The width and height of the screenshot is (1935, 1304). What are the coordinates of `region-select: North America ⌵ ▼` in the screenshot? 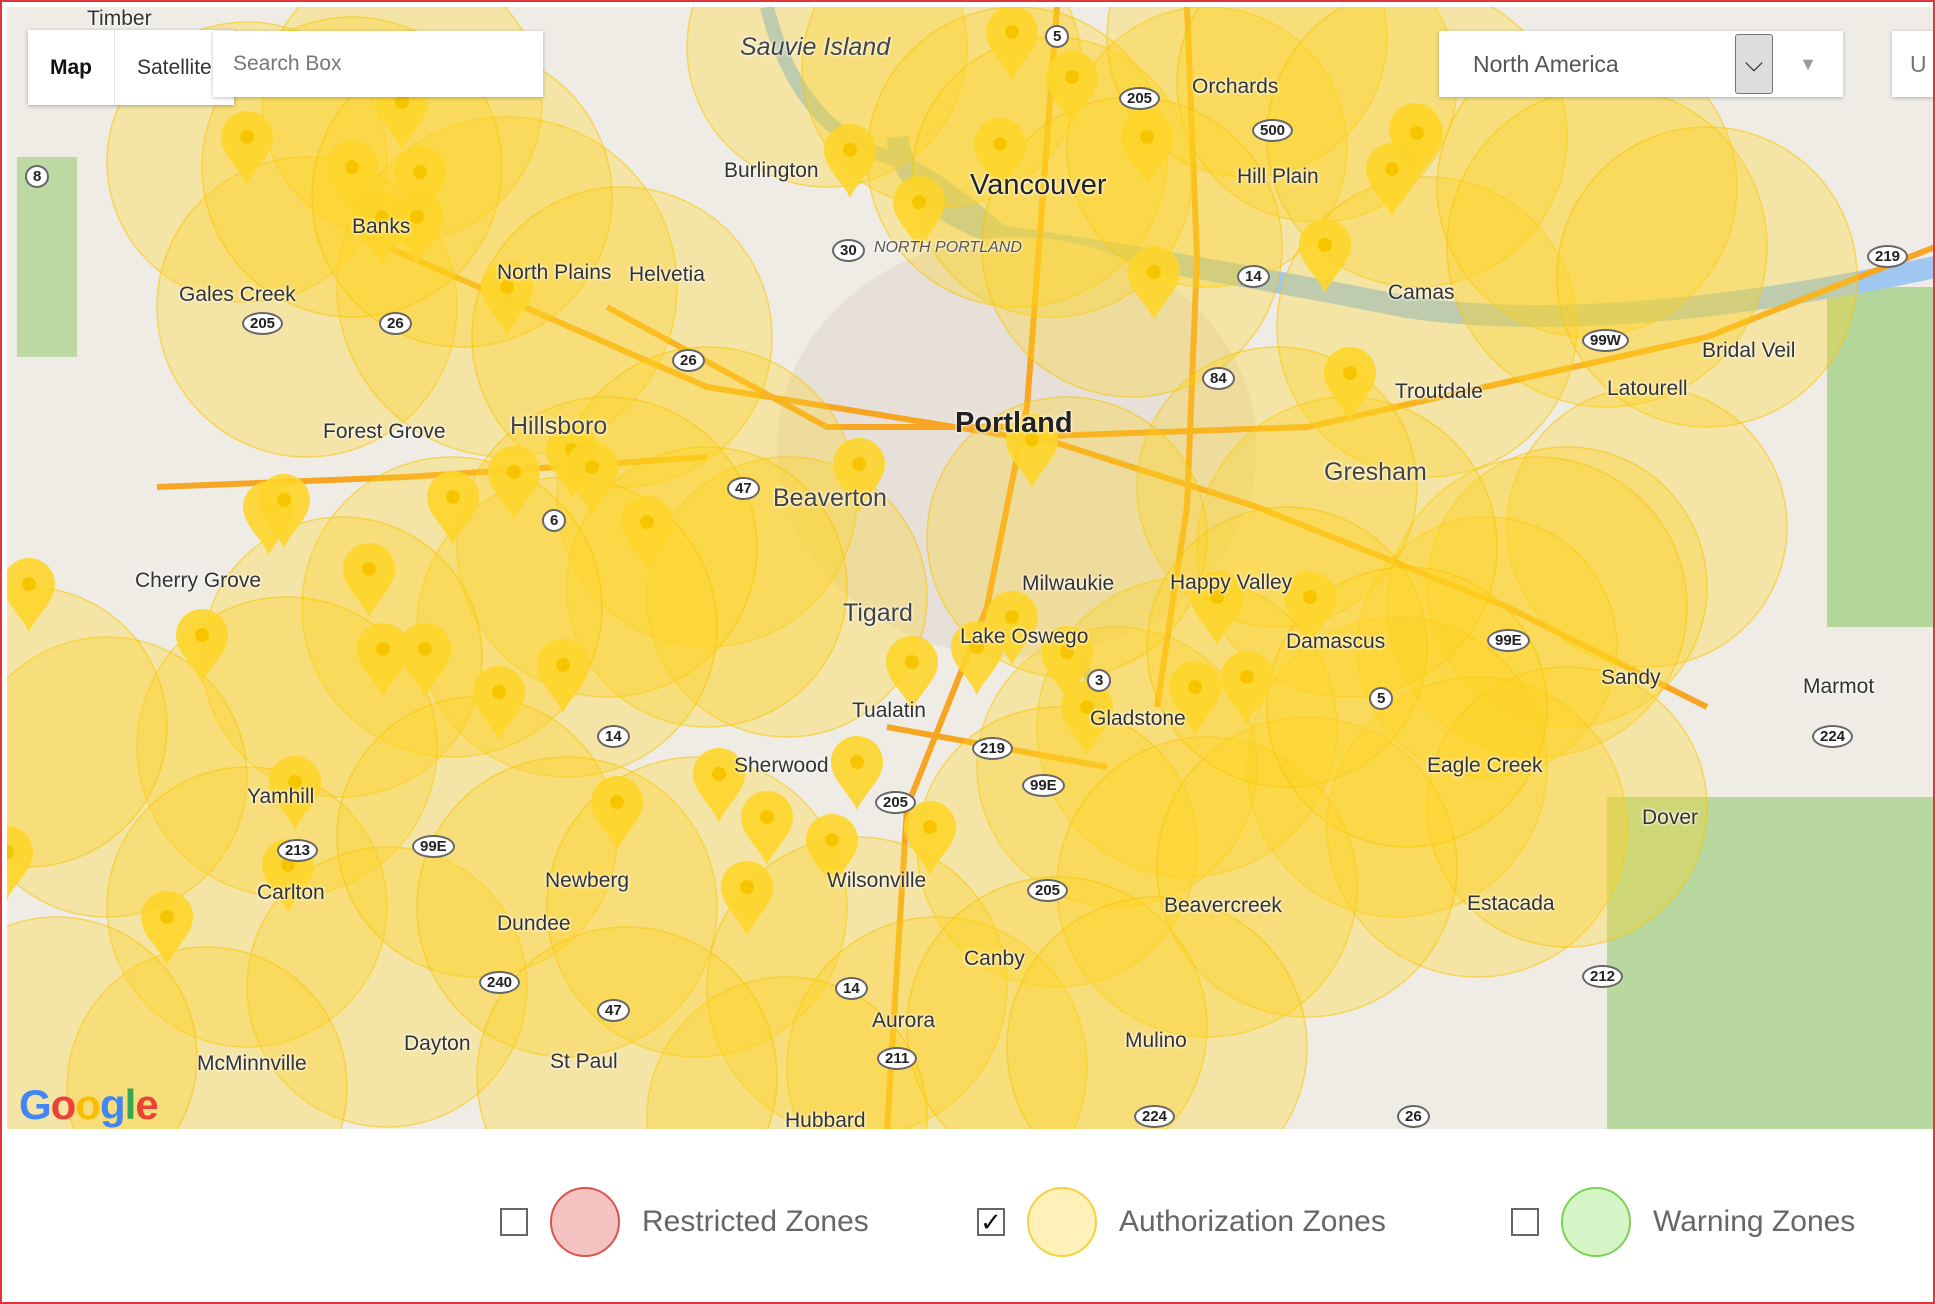 It's located at (1641, 64).